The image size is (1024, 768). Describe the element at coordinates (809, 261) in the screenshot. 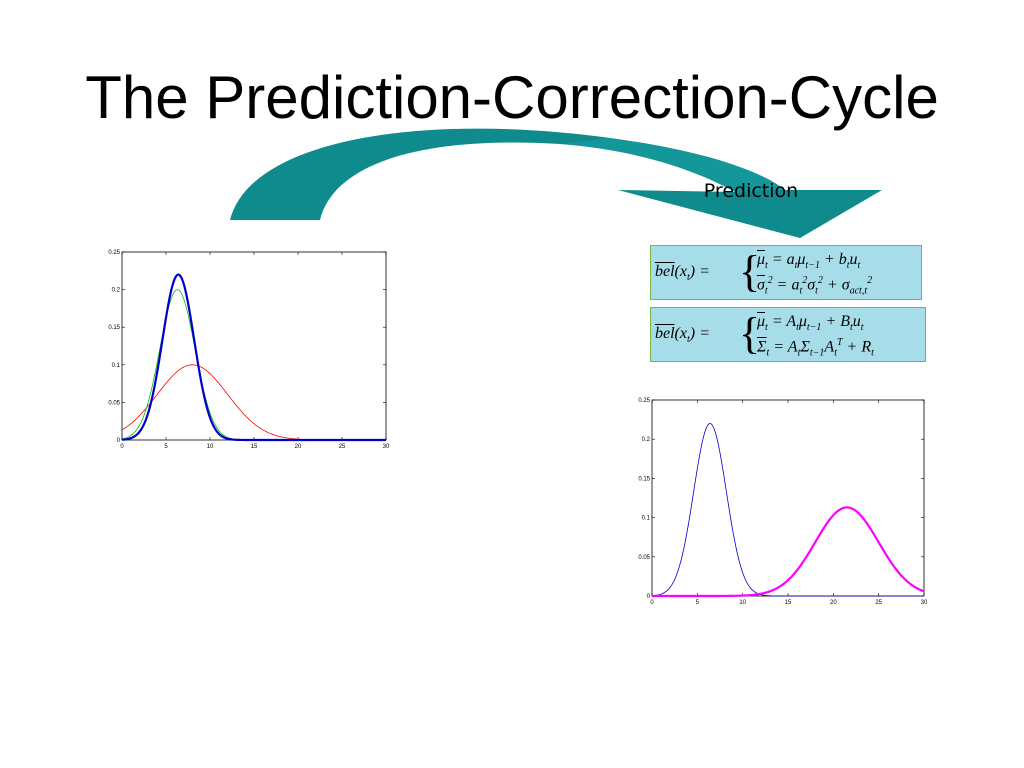

I see `formula-mean-line: μt = atμt−1 + btut` at that location.